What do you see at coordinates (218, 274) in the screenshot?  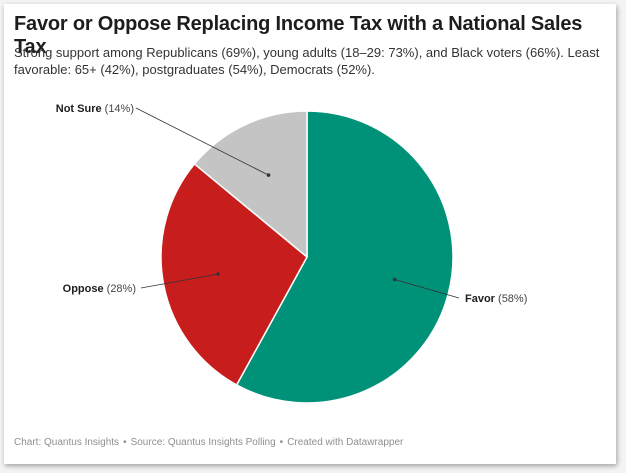 I see `leader-dot-oppose` at bounding box center [218, 274].